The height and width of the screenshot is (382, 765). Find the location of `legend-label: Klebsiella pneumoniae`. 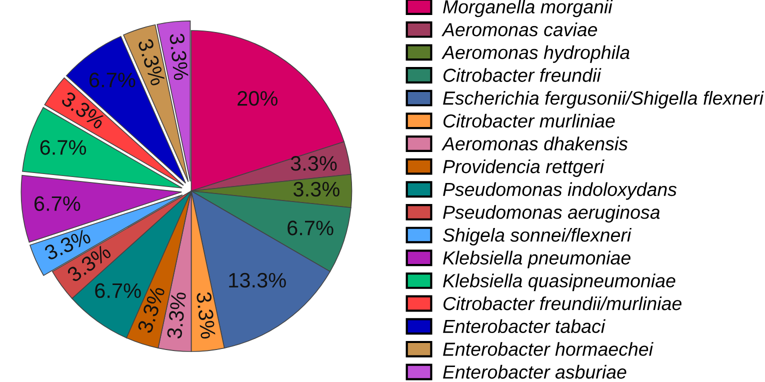

legend-label: Klebsiella pneumoniae is located at coordinates (536, 259).